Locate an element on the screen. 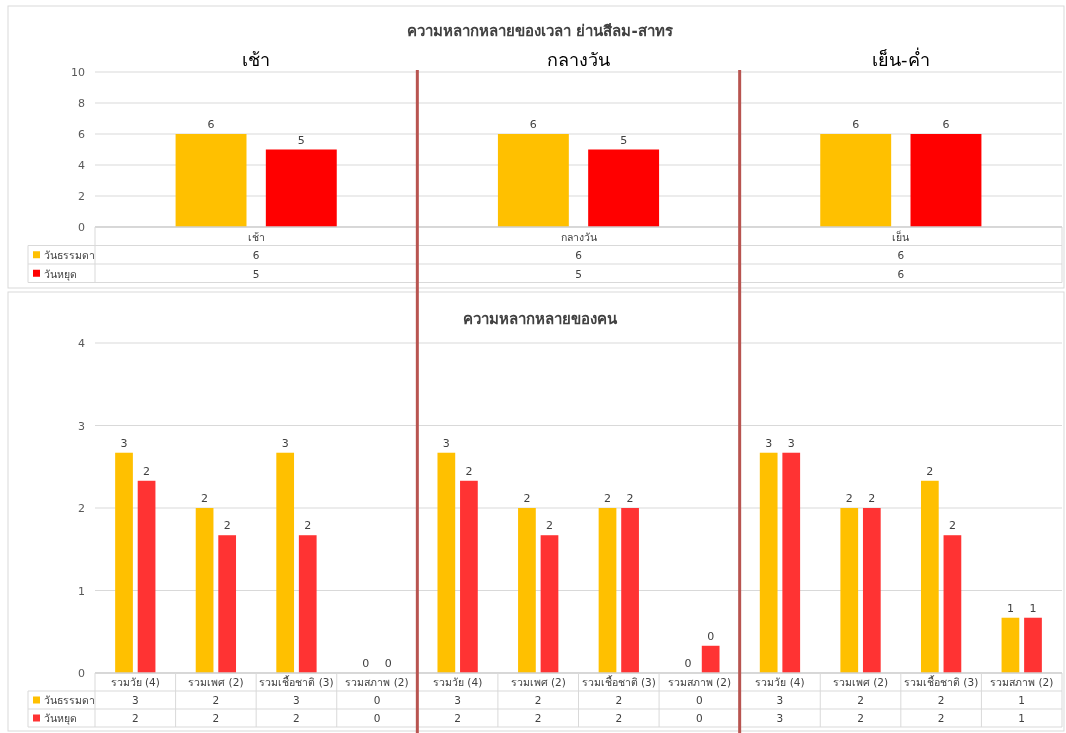 The width and height of the screenshot is (1066, 733). chart-title: ความหลากหลายของคน is located at coordinates (540, 319).